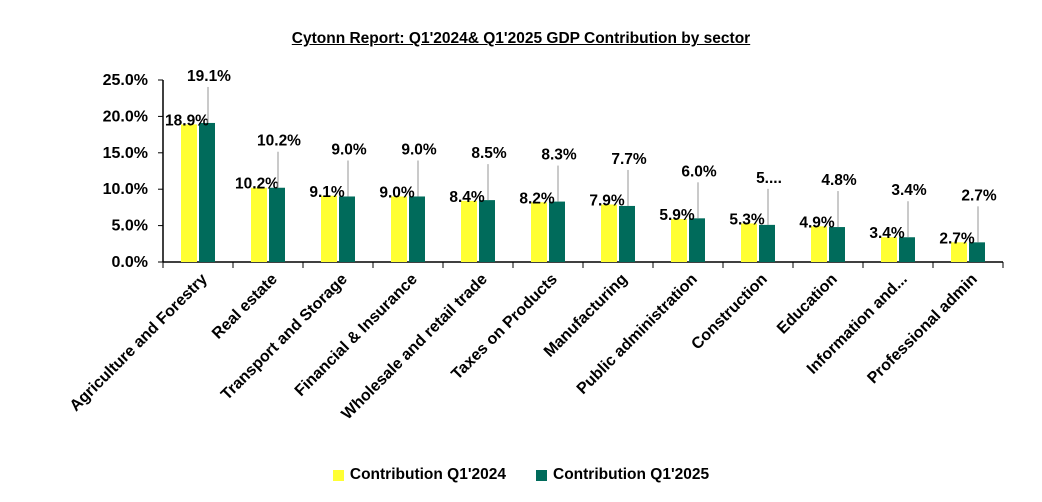 This screenshot has width=1042, height=502. Describe the element at coordinates (729, 312) in the screenshot. I see `x-category-label: Construction` at that location.